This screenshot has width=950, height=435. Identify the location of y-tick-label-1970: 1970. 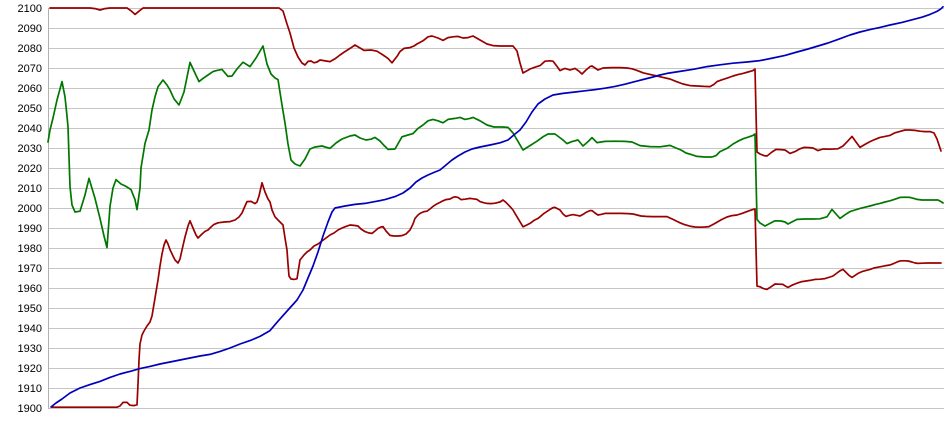
(30, 269).